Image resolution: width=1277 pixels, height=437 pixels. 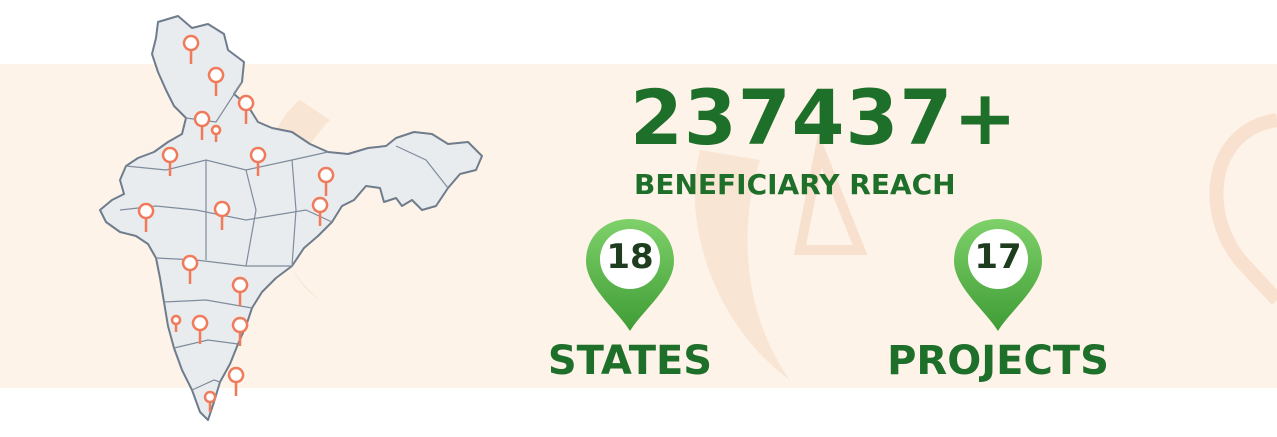 What do you see at coordinates (630, 257) in the screenshot?
I see `states-count: 18` at bounding box center [630, 257].